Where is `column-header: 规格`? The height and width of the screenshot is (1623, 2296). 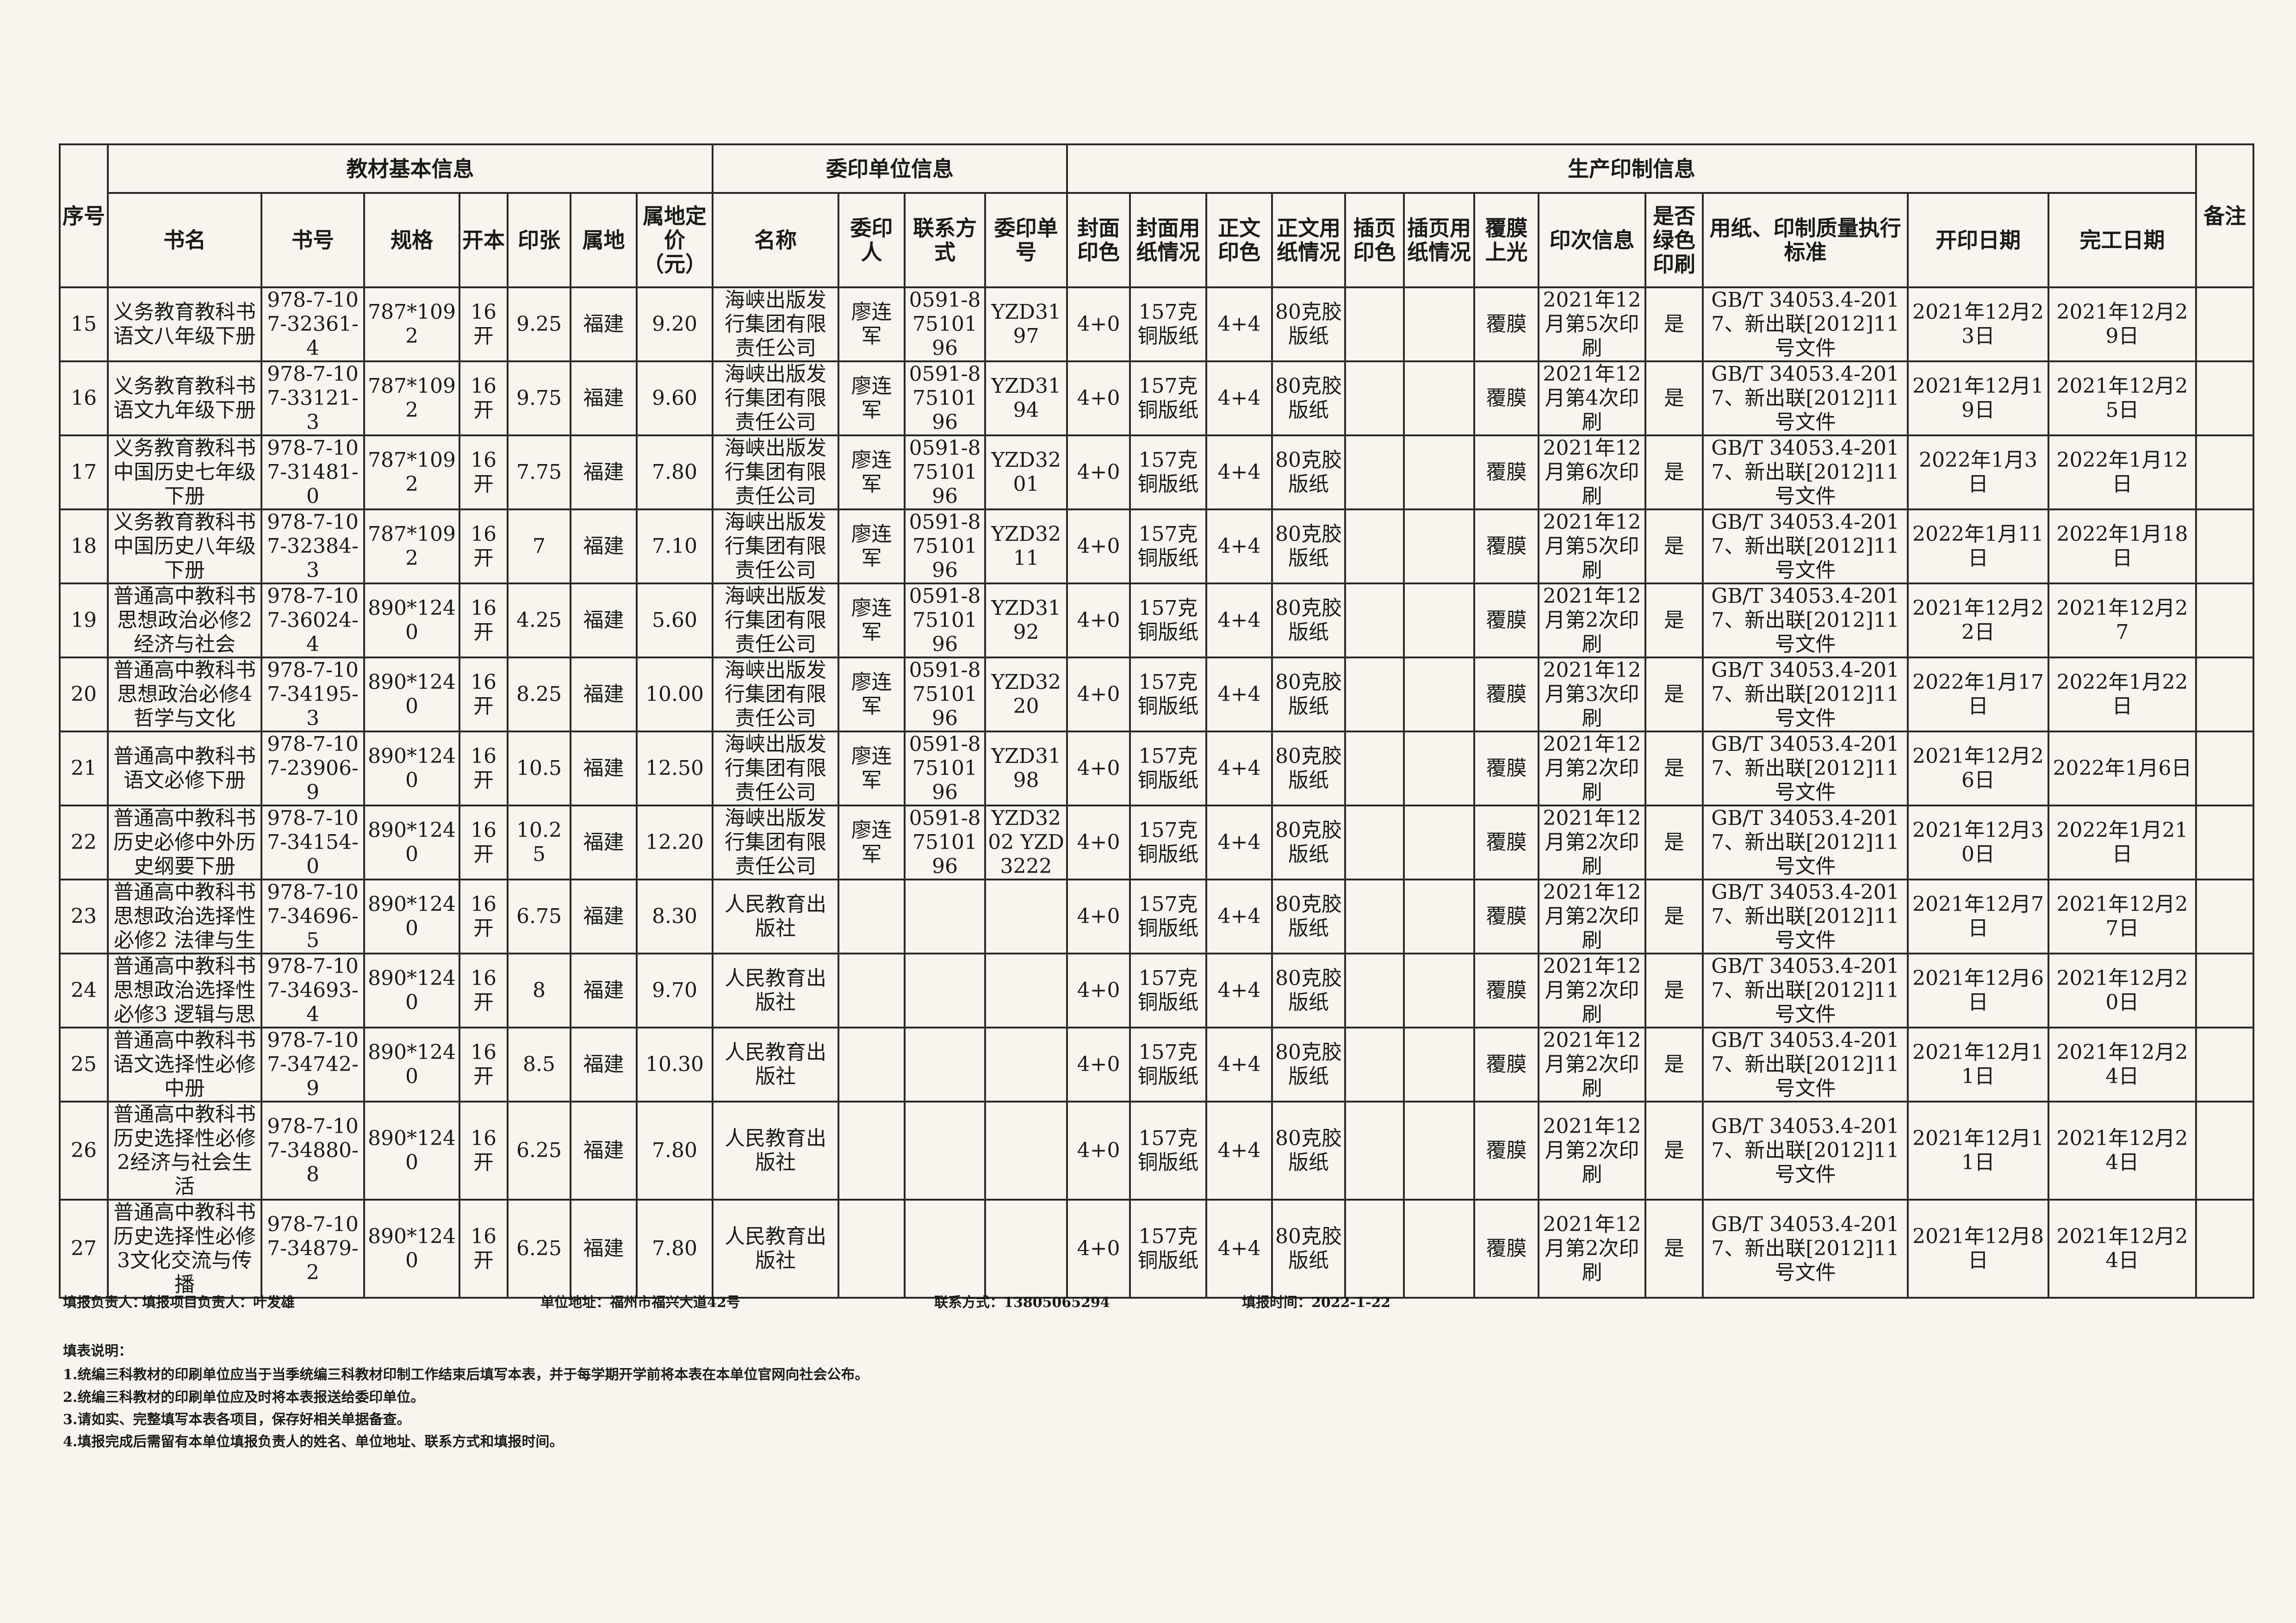 column-header: 规格 is located at coordinates (411, 240).